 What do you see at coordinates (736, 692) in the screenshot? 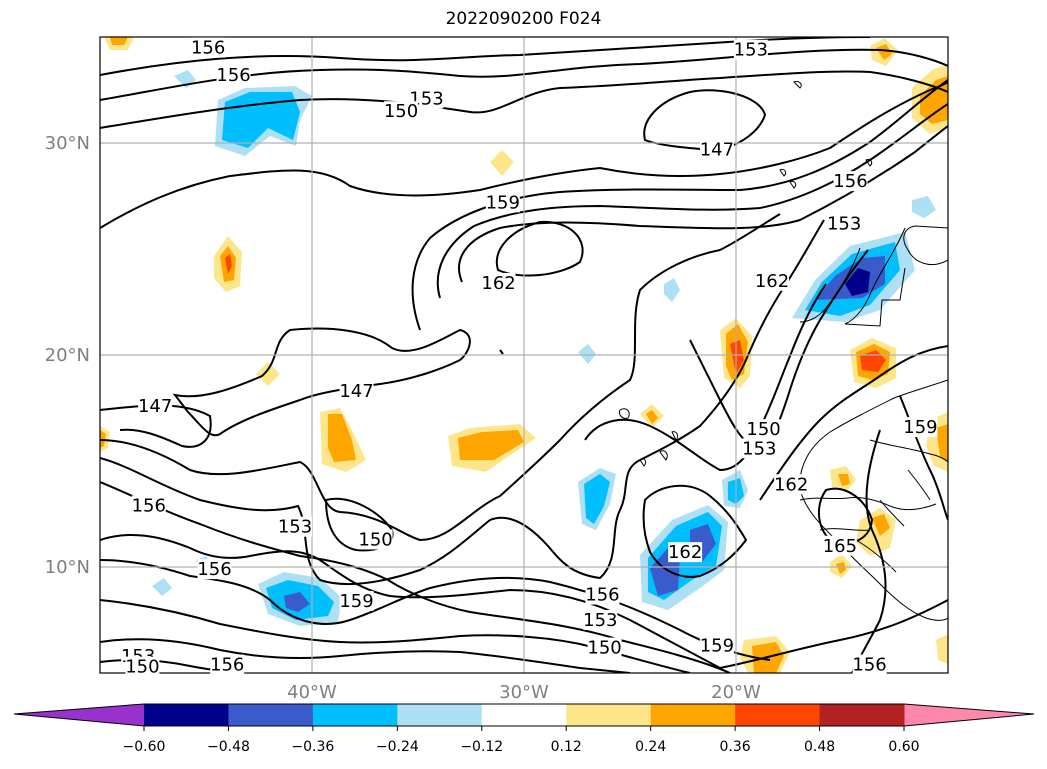
I see `lon-tick-label: 20°W` at bounding box center [736, 692].